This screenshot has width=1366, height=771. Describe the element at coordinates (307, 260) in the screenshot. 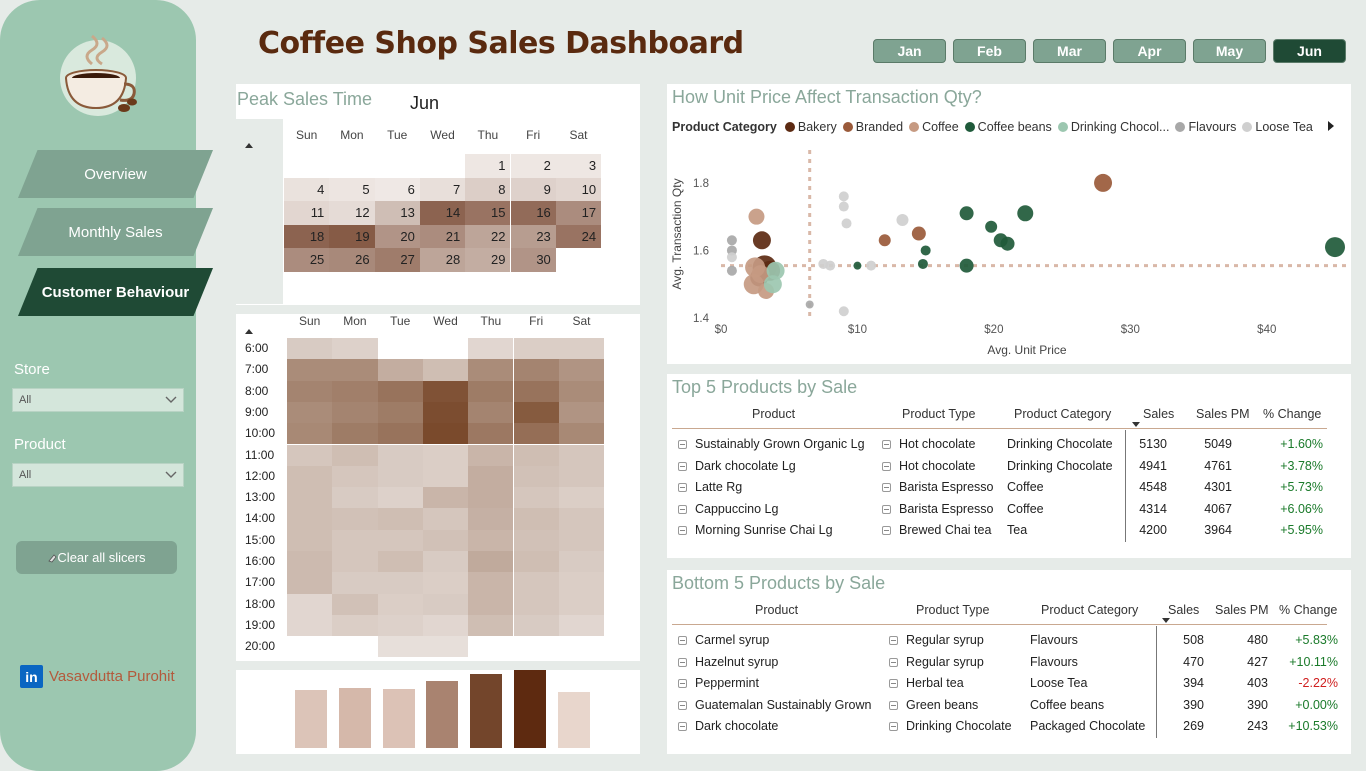

I see `calendar-day-cell: 25` at that location.